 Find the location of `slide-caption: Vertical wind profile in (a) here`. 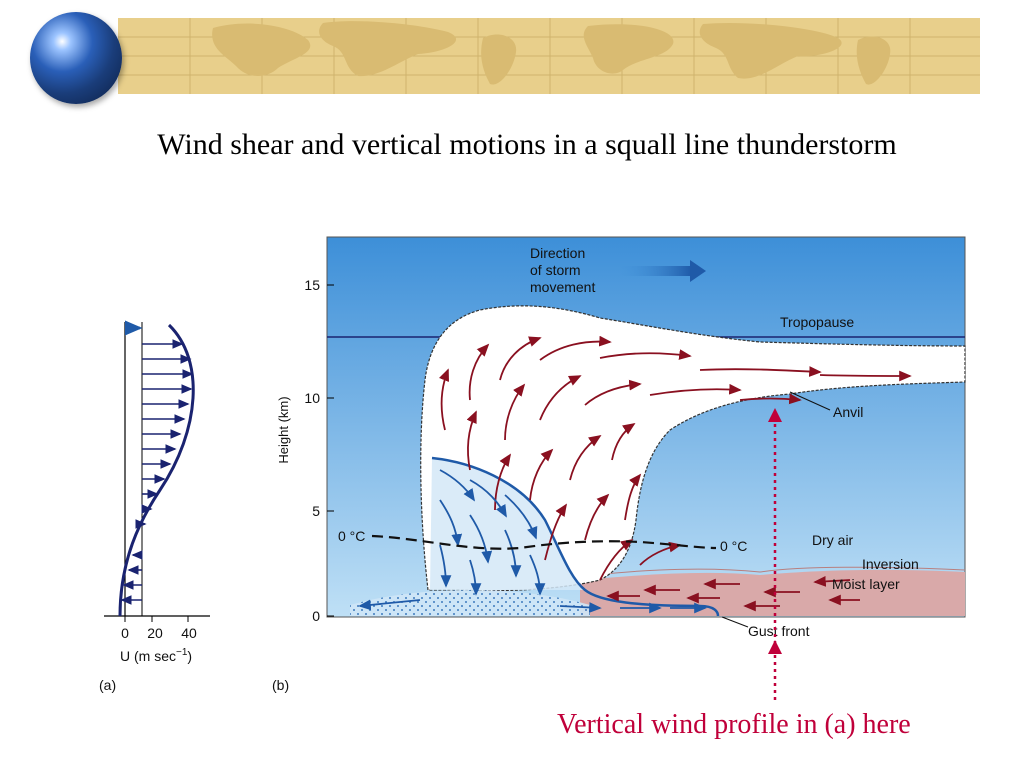

slide-caption: Vertical wind profile in (a) here is located at coordinates (734, 724).